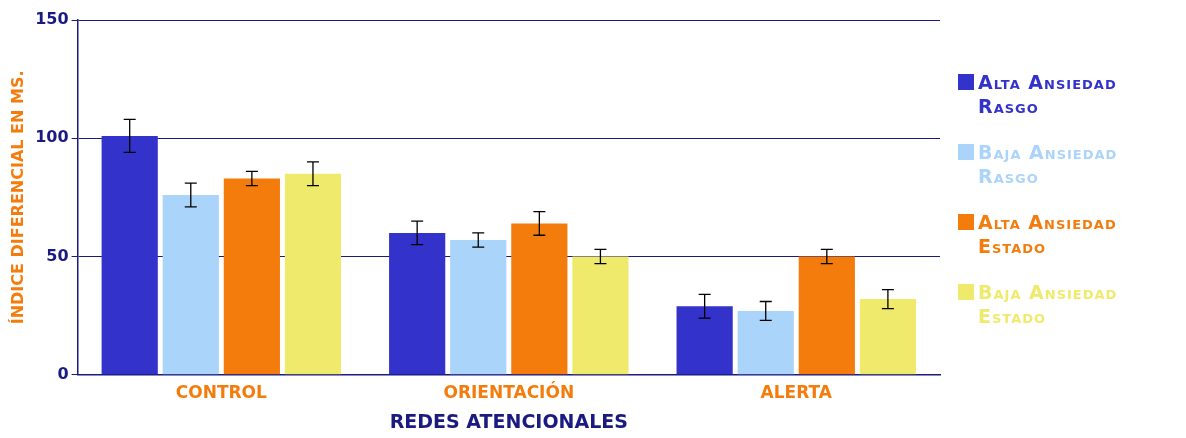 This screenshot has height=438, width=1186. What do you see at coordinates (1048, 304) in the screenshot?
I see `legend-label: Baja Ansiedad Estado` at bounding box center [1048, 304].